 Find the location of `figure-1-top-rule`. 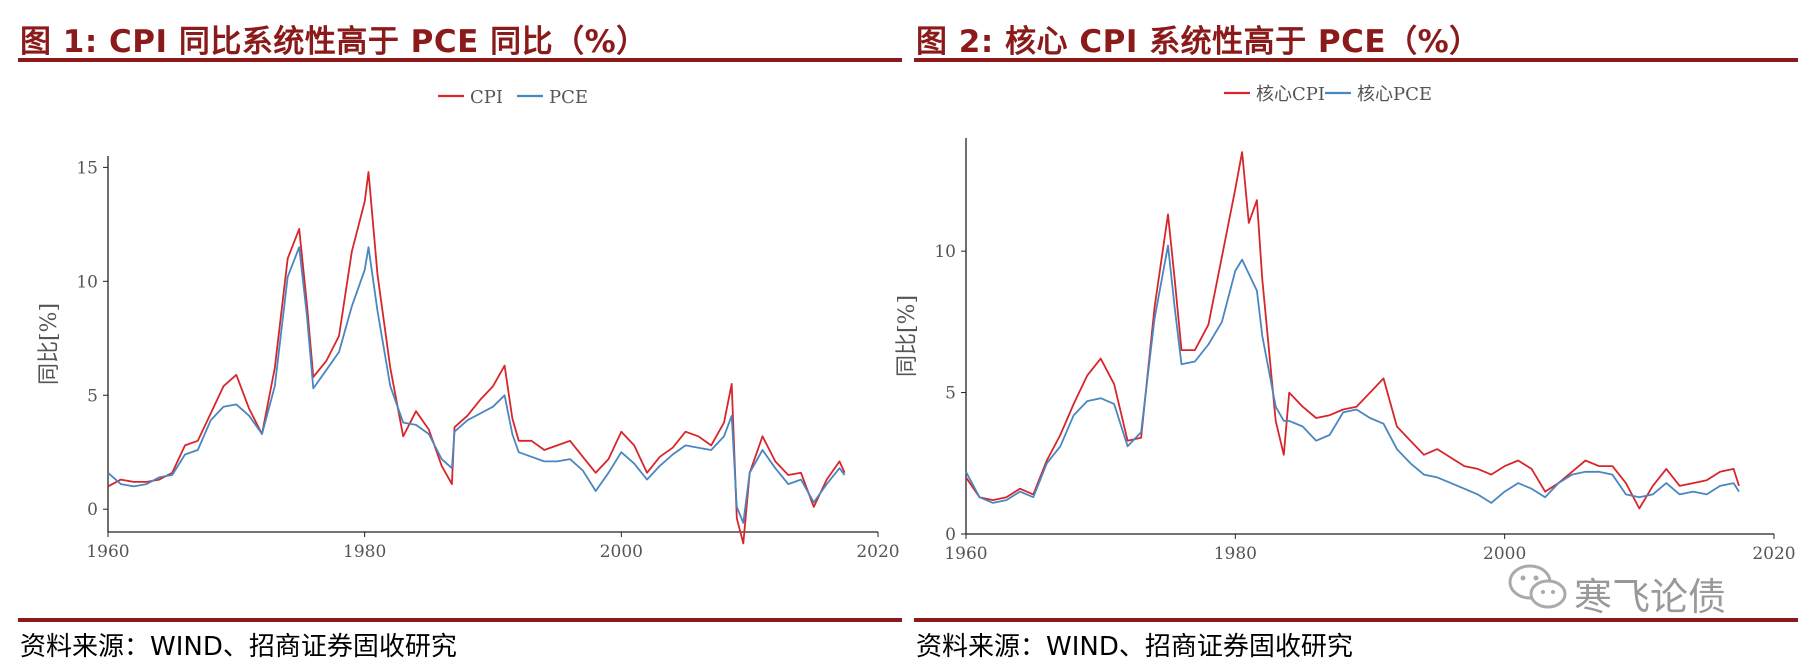

figure-1-top-rule is located at coordinates (460, 60).